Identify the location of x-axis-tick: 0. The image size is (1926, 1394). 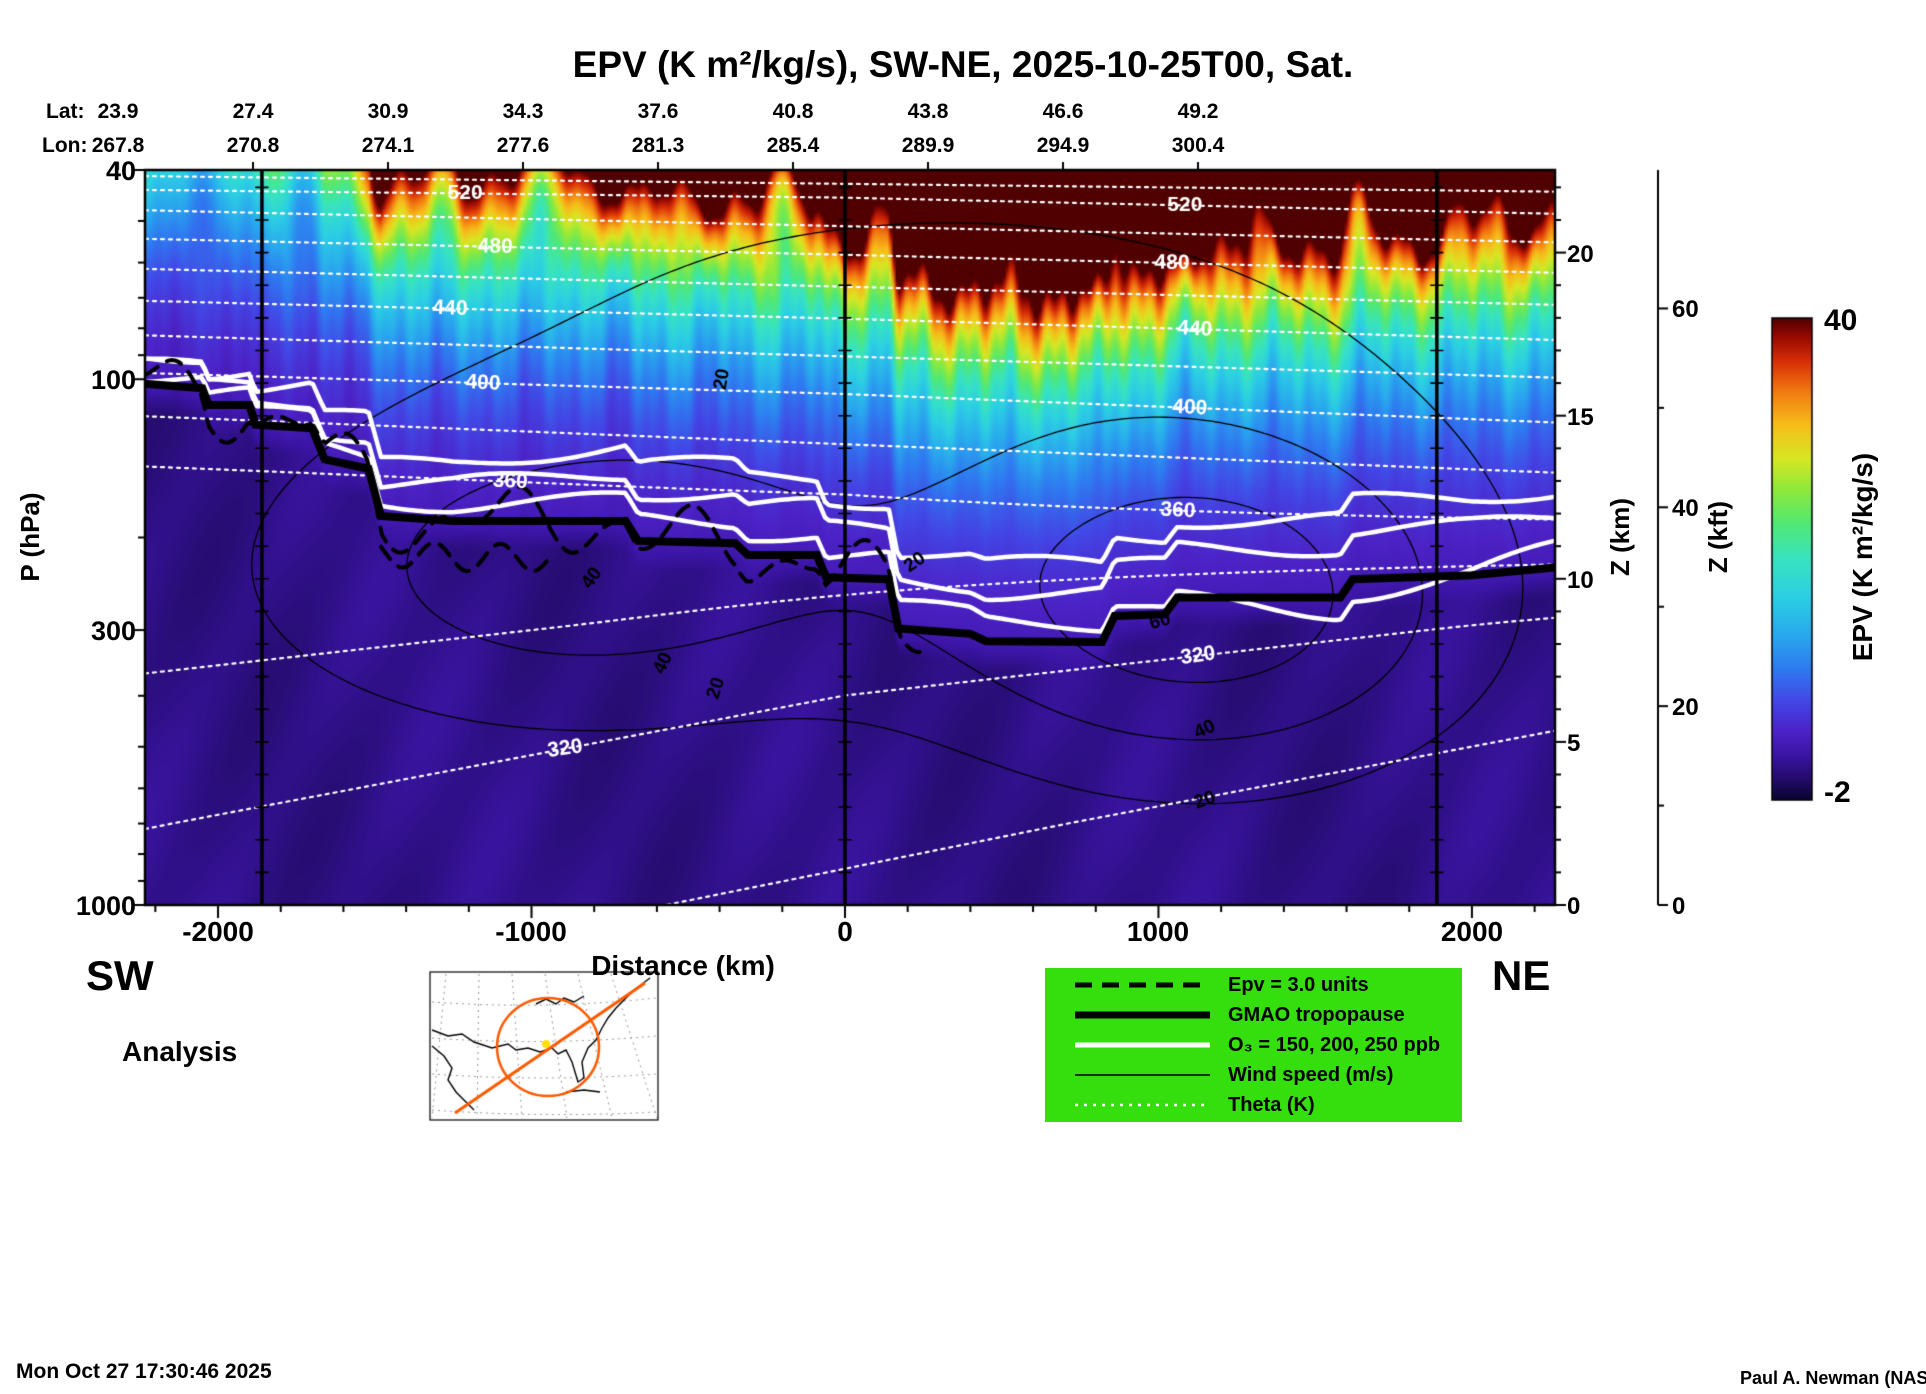
(845, 931).